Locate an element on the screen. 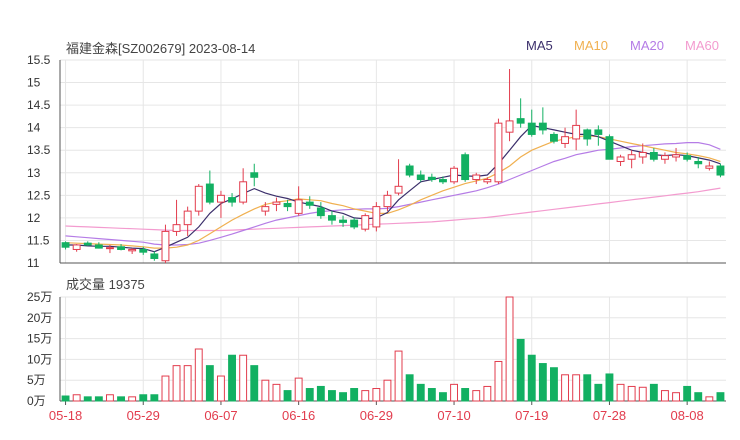 Image resolution: width=740 pixels, height=440 pixels. price-tick-label: 15 is located at coordinates (34, 83).